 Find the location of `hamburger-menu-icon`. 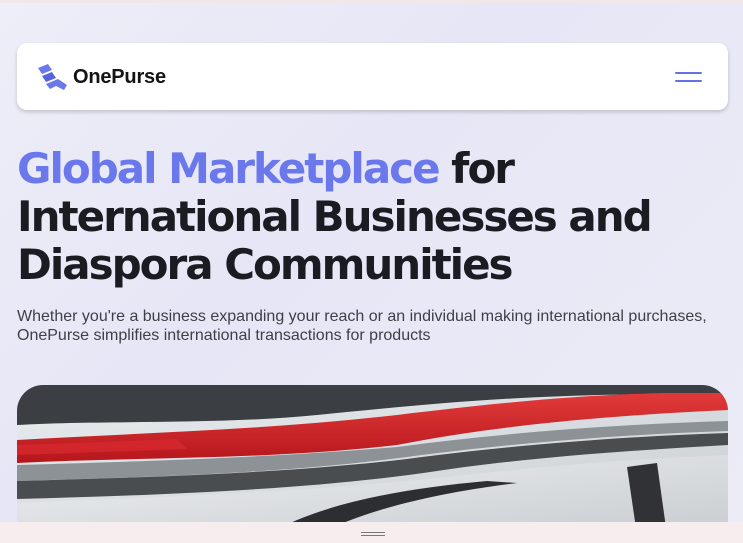

hamburger-menu-icon is located at coordinates (688, 77).